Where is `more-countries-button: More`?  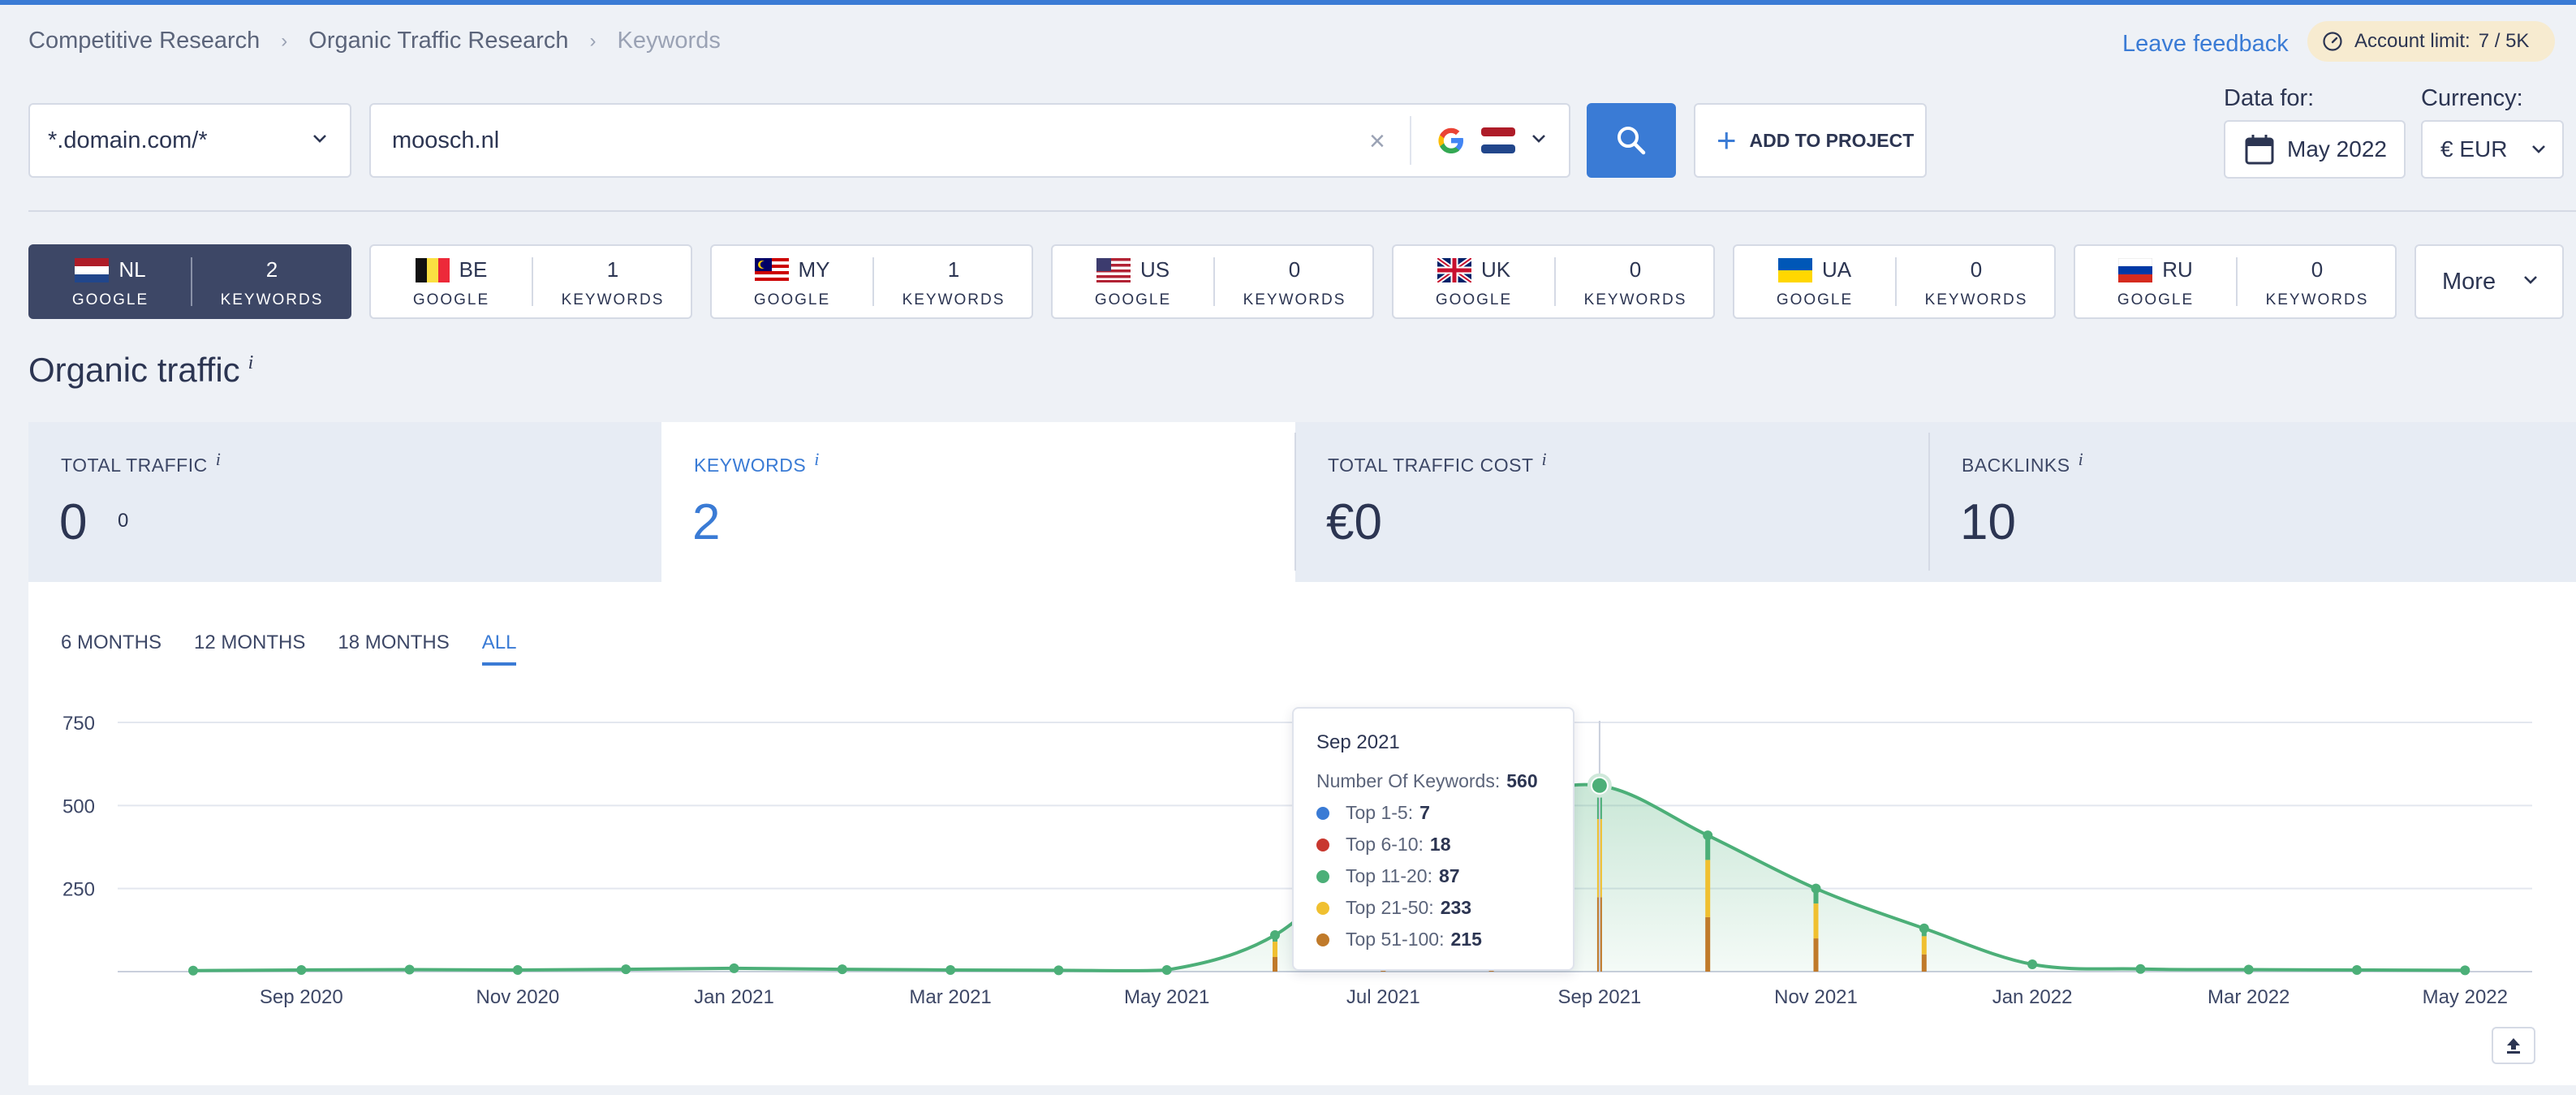 more-countries-button: More is located at coordinates (2489, 281).